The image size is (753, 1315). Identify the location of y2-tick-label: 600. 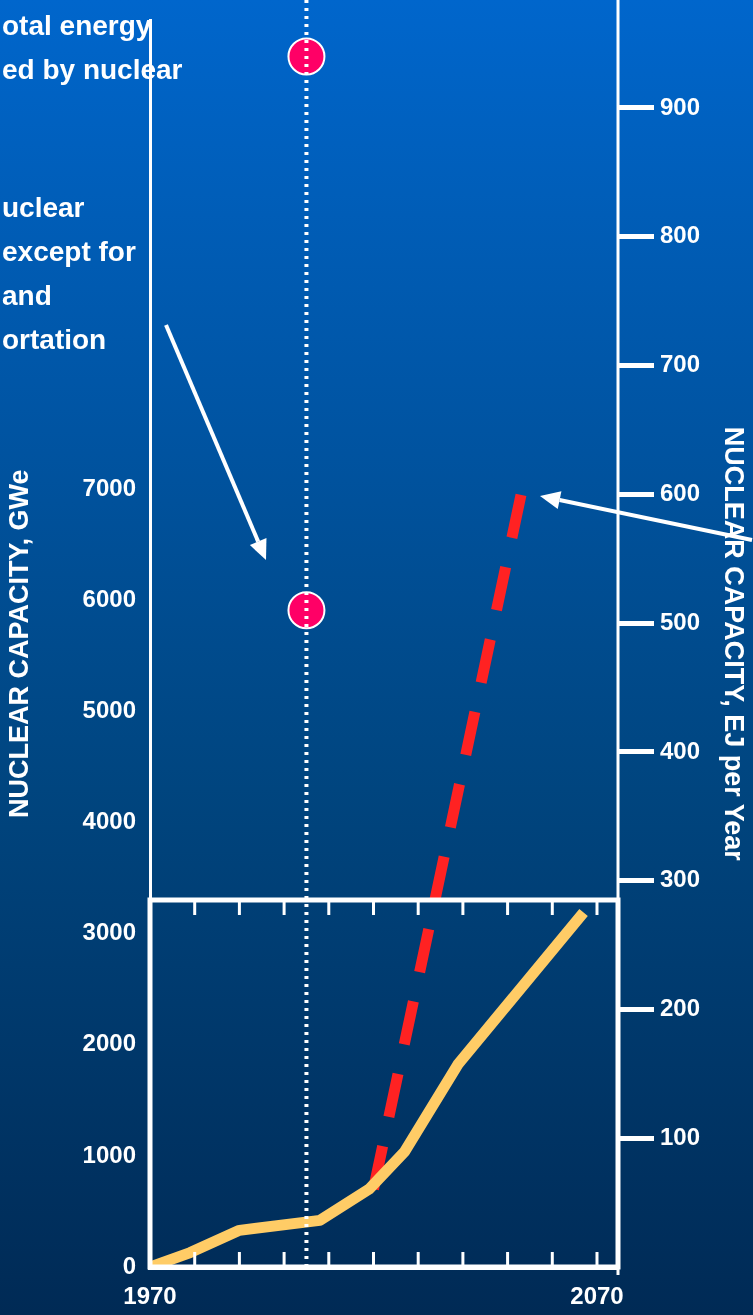
(680, 492).